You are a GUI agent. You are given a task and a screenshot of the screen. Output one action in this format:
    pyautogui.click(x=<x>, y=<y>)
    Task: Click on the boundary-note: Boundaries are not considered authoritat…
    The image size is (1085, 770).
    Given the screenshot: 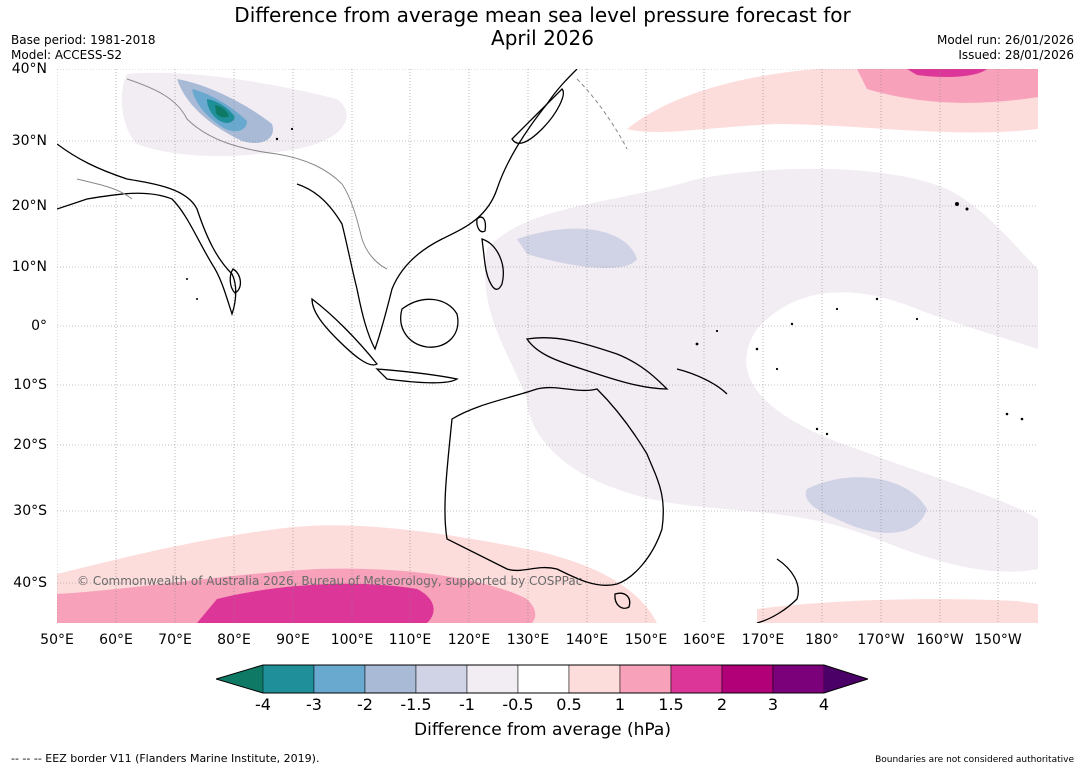 What is the action you would take?
    pyautogui.click(x=974, y=760)
    